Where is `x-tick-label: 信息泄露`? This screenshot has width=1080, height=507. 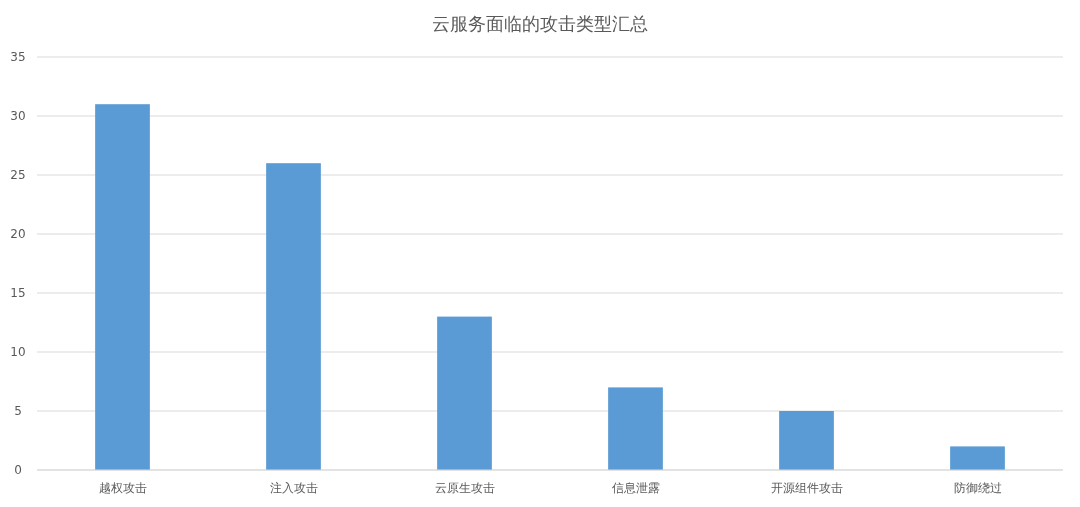 x-tick-label: 信息泄露 is located at coordinates (635, 488).